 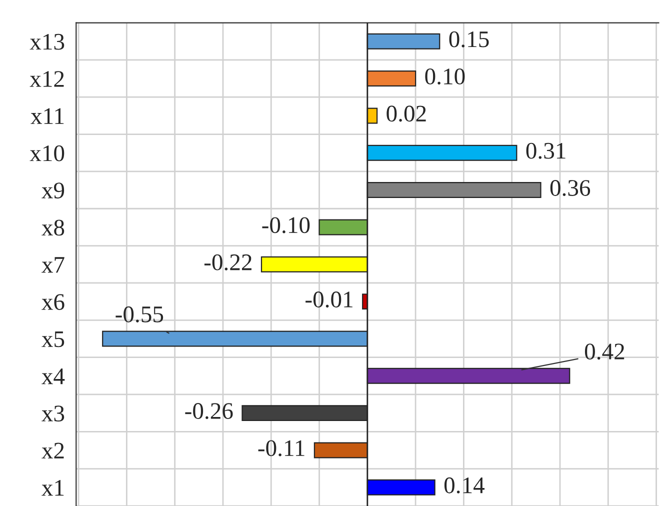 What do you see at coordinates (53, 302) in the screenshot?
I see `y-tick-label: x6` at bounding box center [53, 302].